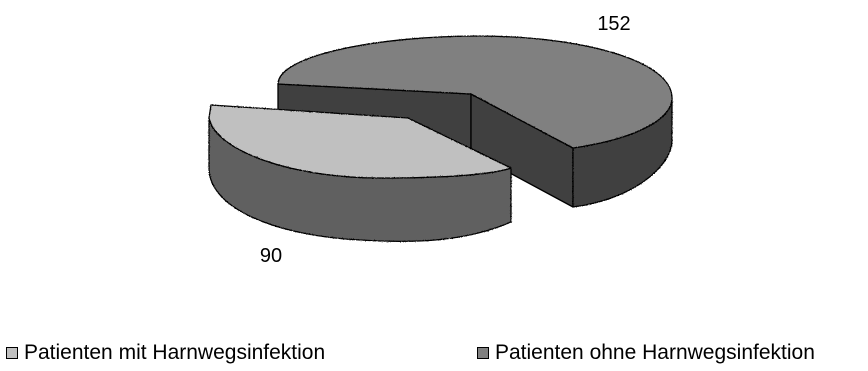  I want to click on legend-swatch-ohne, so click(483, 353).